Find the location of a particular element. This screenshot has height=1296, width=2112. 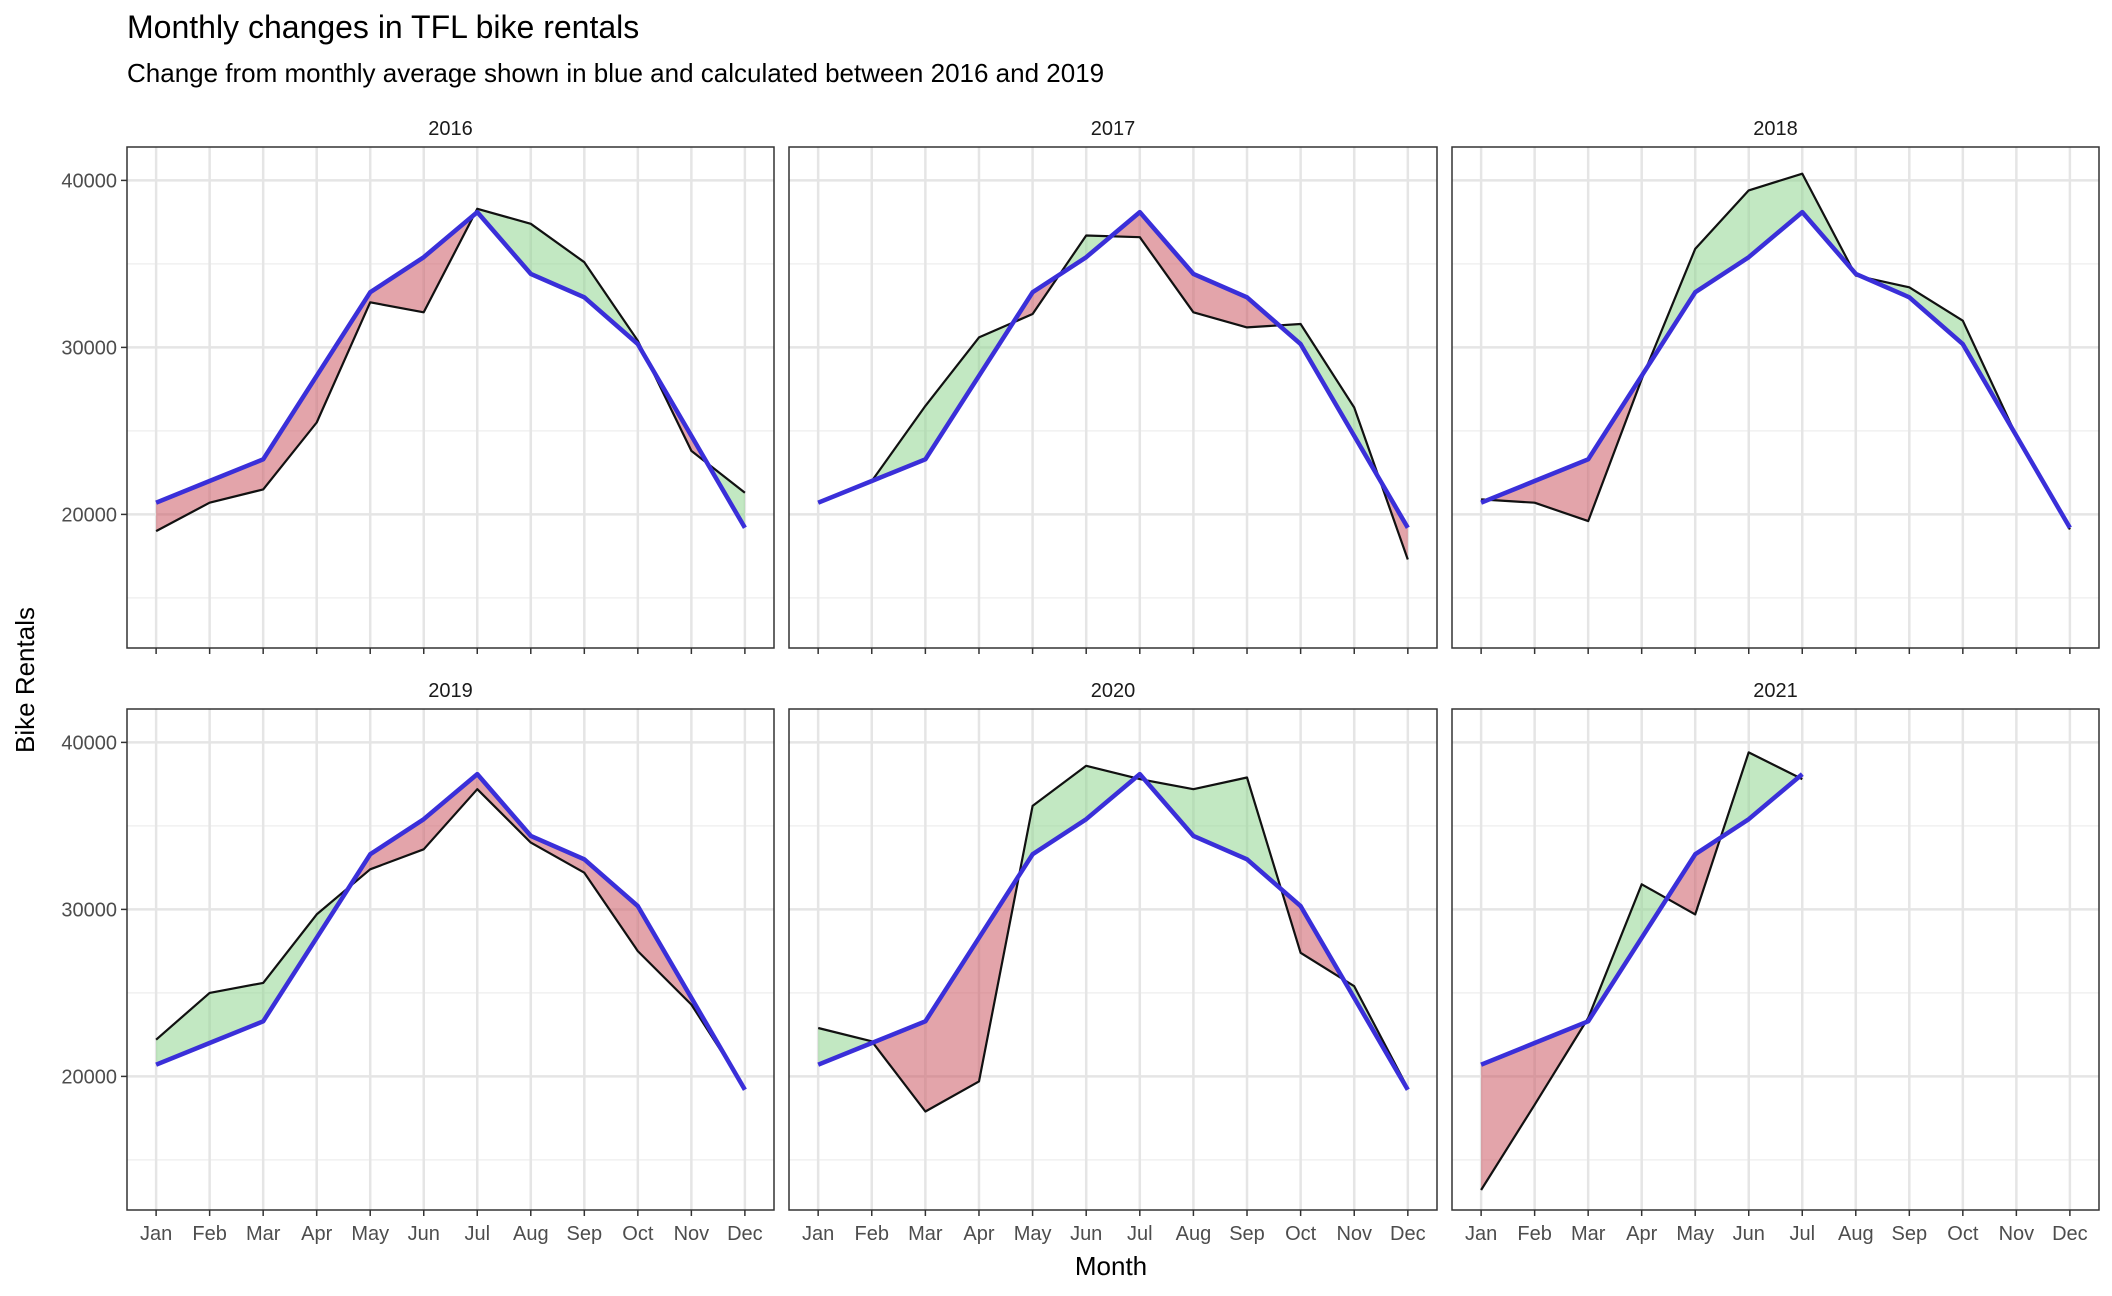

facet-panel-2018: 2018 is located at coordinates (1775, 386).